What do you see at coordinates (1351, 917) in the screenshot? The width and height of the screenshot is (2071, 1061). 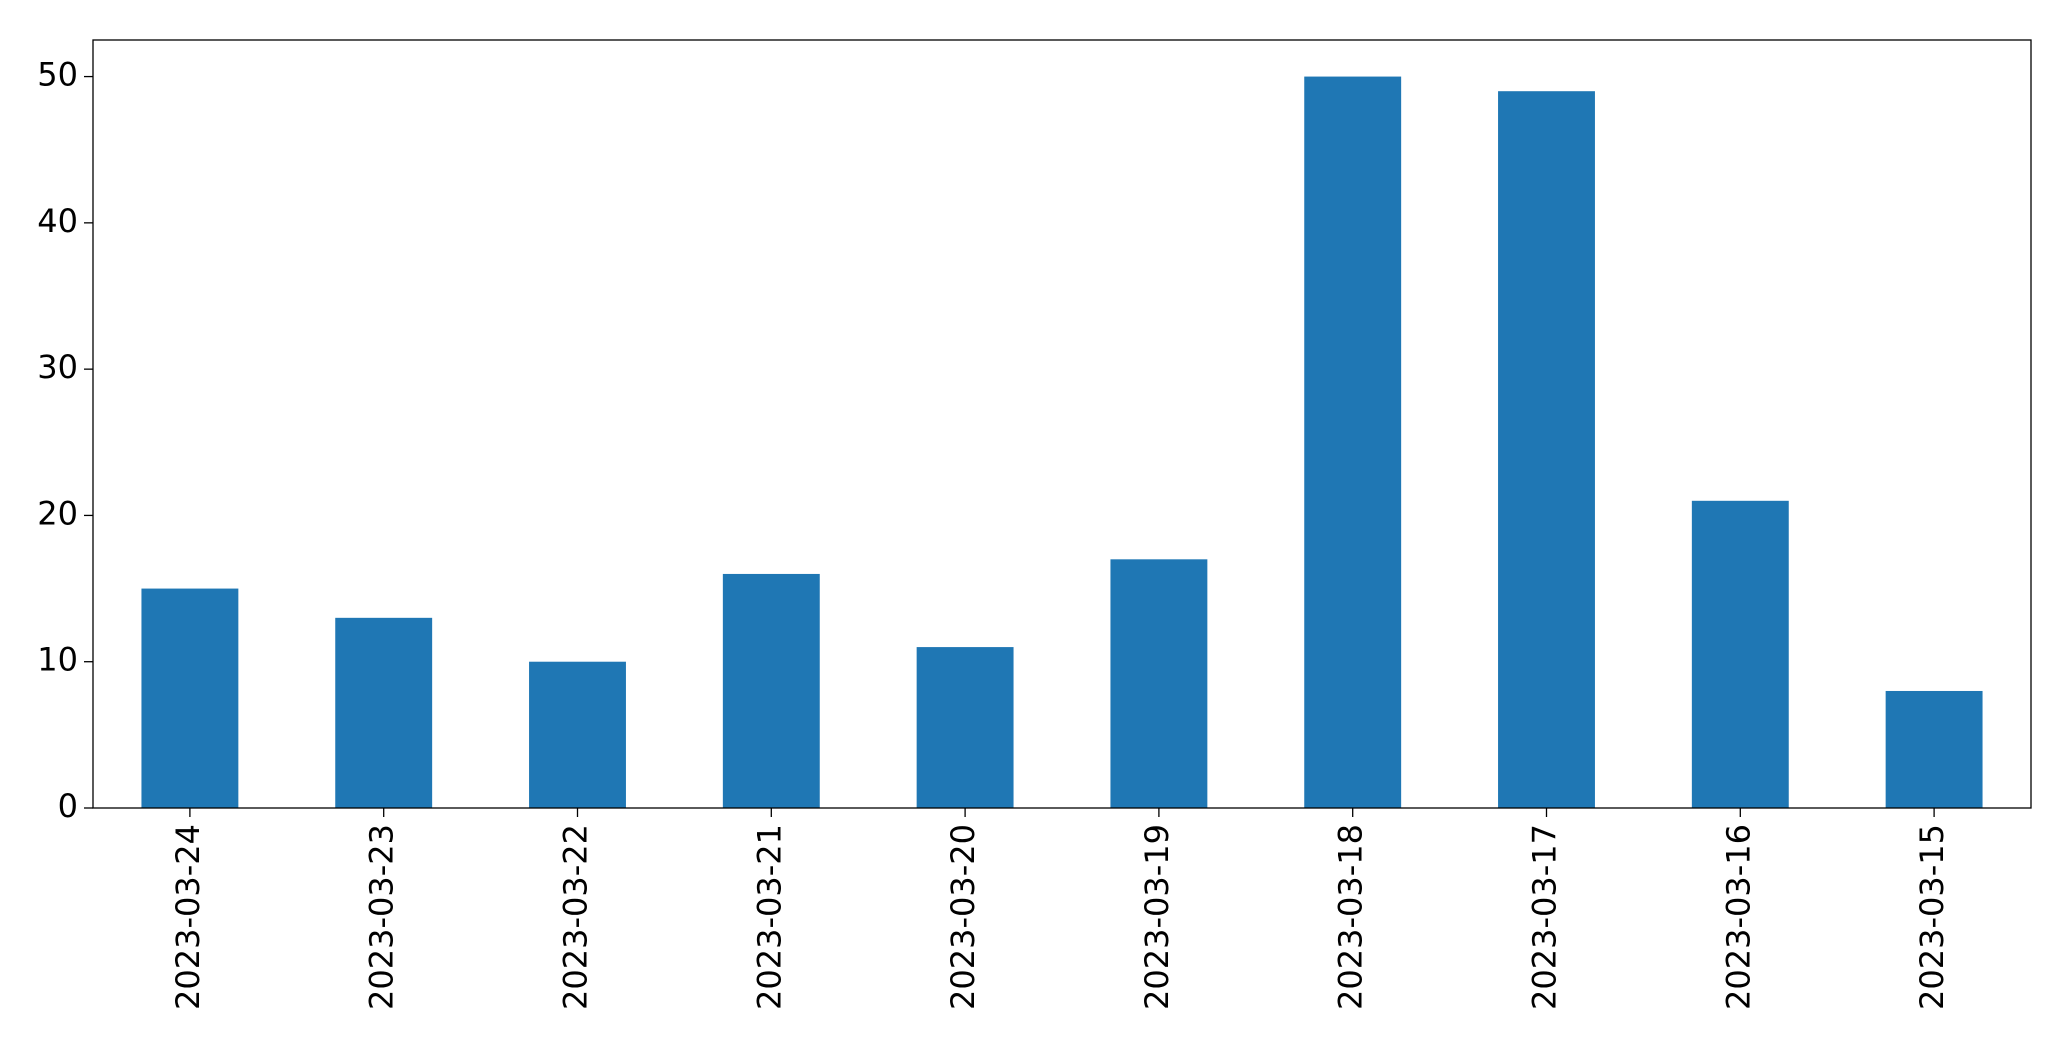 I see `x-tick-label: 2023-03-18` at bounding box center [1351, 917].